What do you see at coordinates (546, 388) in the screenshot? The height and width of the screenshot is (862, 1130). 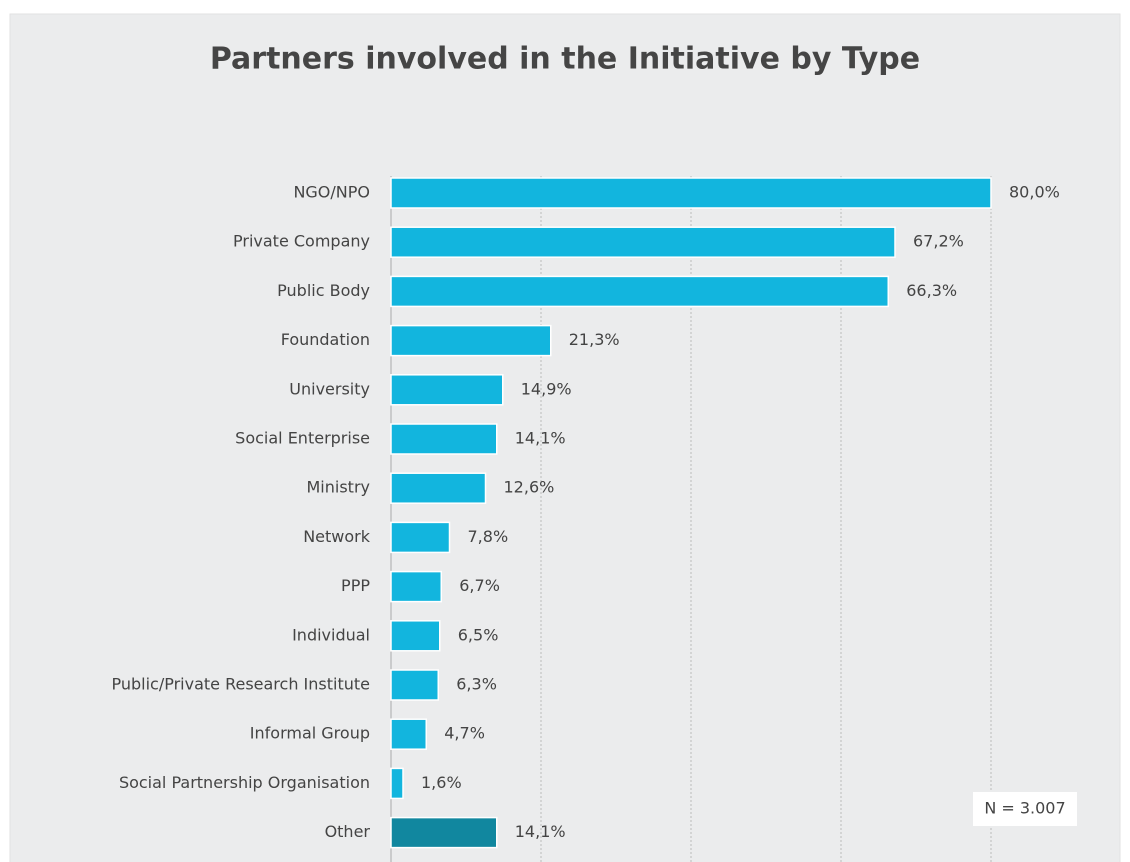 I see `value-label: 14,9%` at bounding box center [546, 388].